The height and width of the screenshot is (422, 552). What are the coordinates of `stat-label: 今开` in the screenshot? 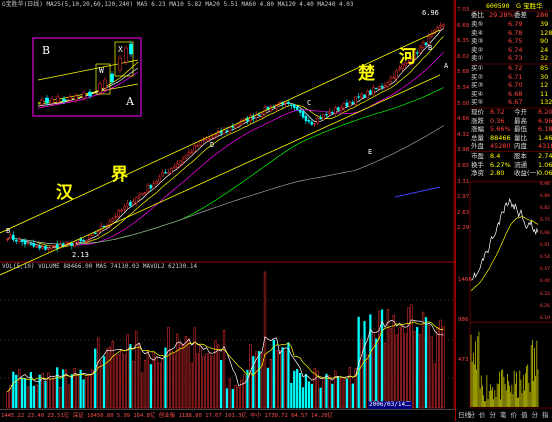 It's located at (520, 112).